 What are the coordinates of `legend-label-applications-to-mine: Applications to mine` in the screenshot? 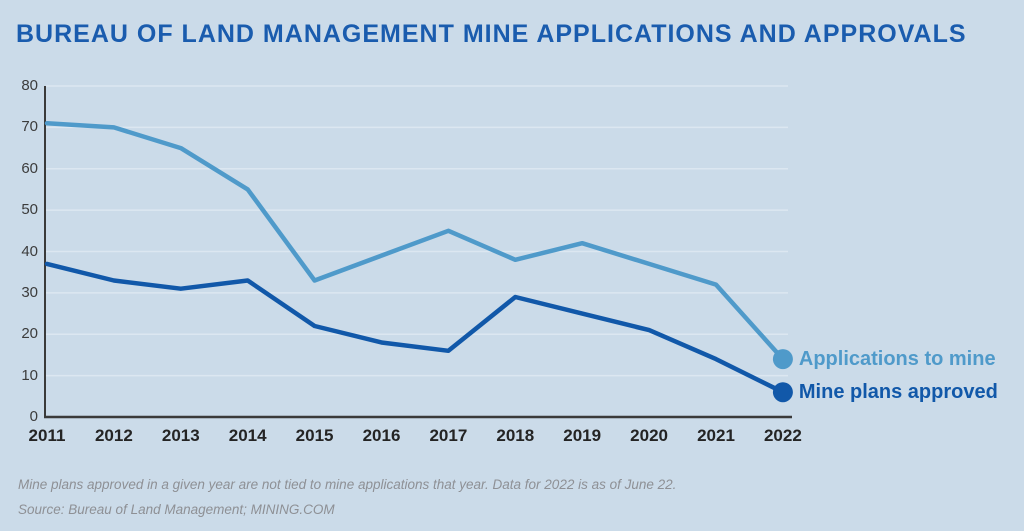 It's located at (897, 358).